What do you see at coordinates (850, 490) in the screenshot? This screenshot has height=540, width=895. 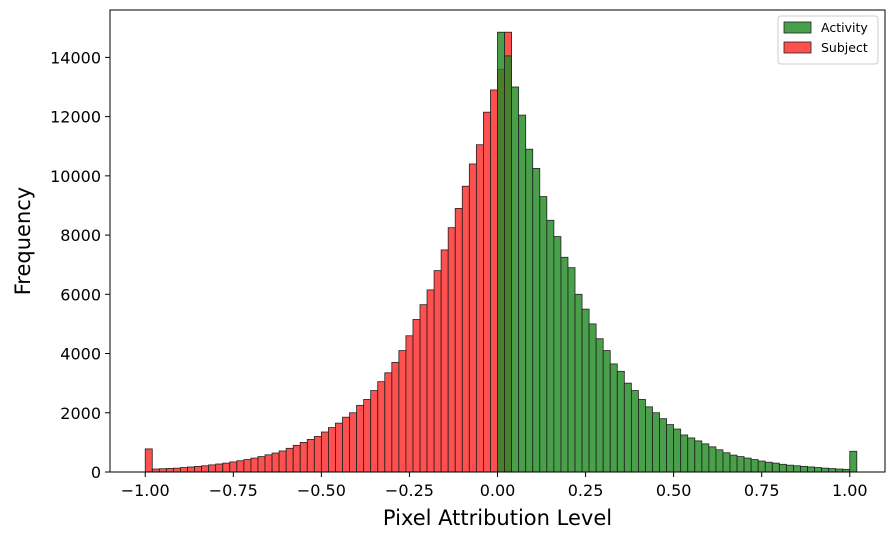 I see `x-tick-label: 1.00` at bounding box center [850, 490].